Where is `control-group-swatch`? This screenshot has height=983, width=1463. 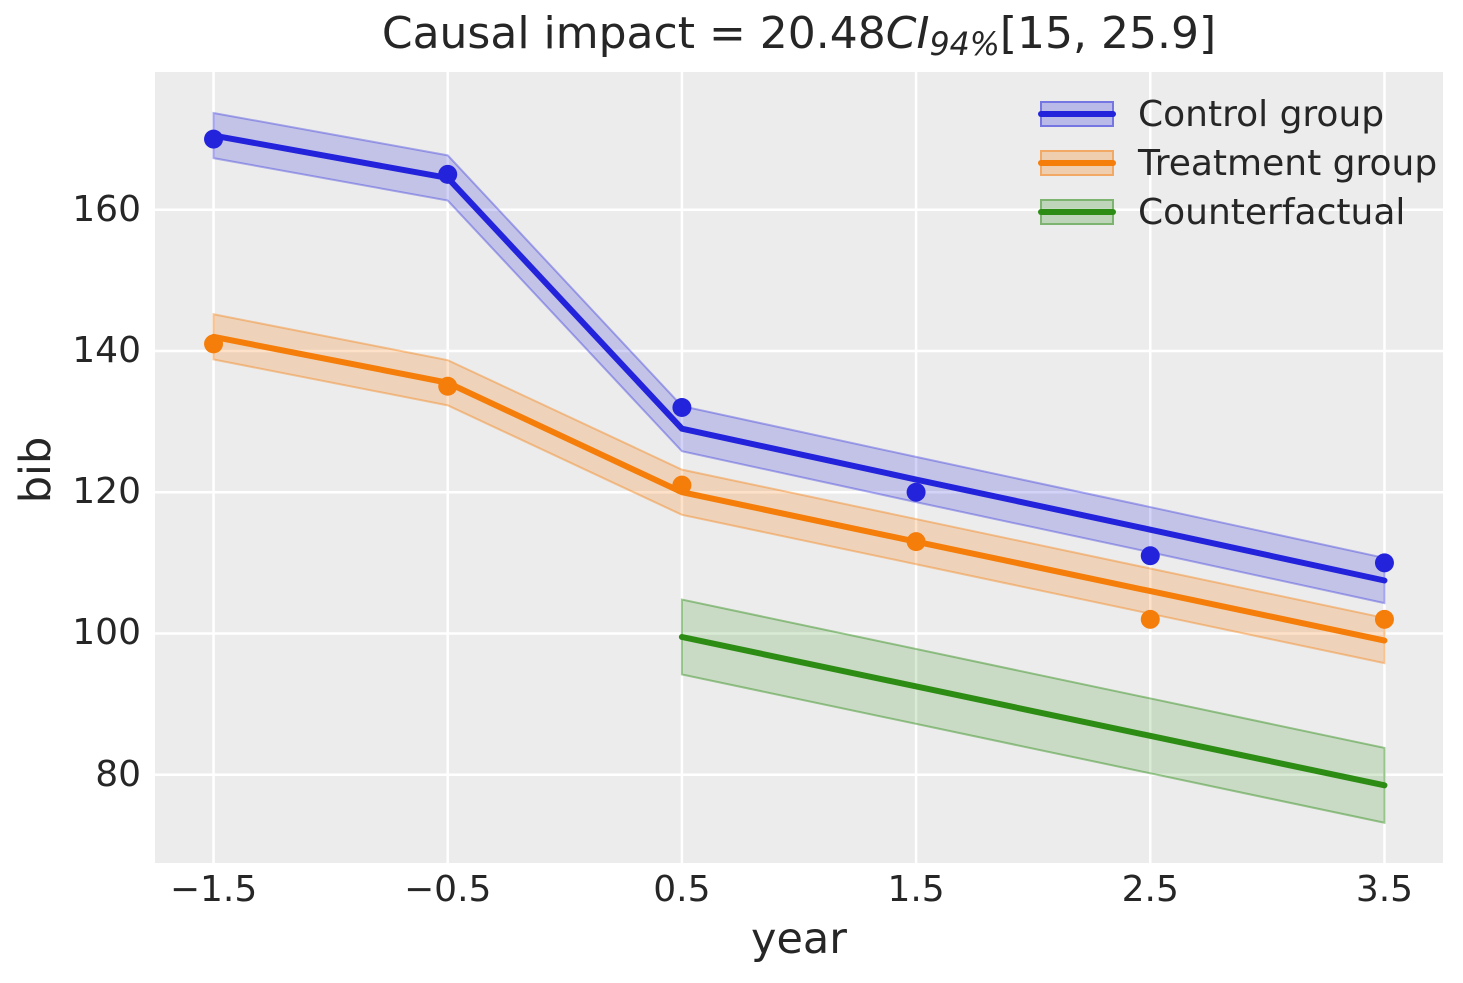 control-group-swatch is located at coordinates (1077, 114).